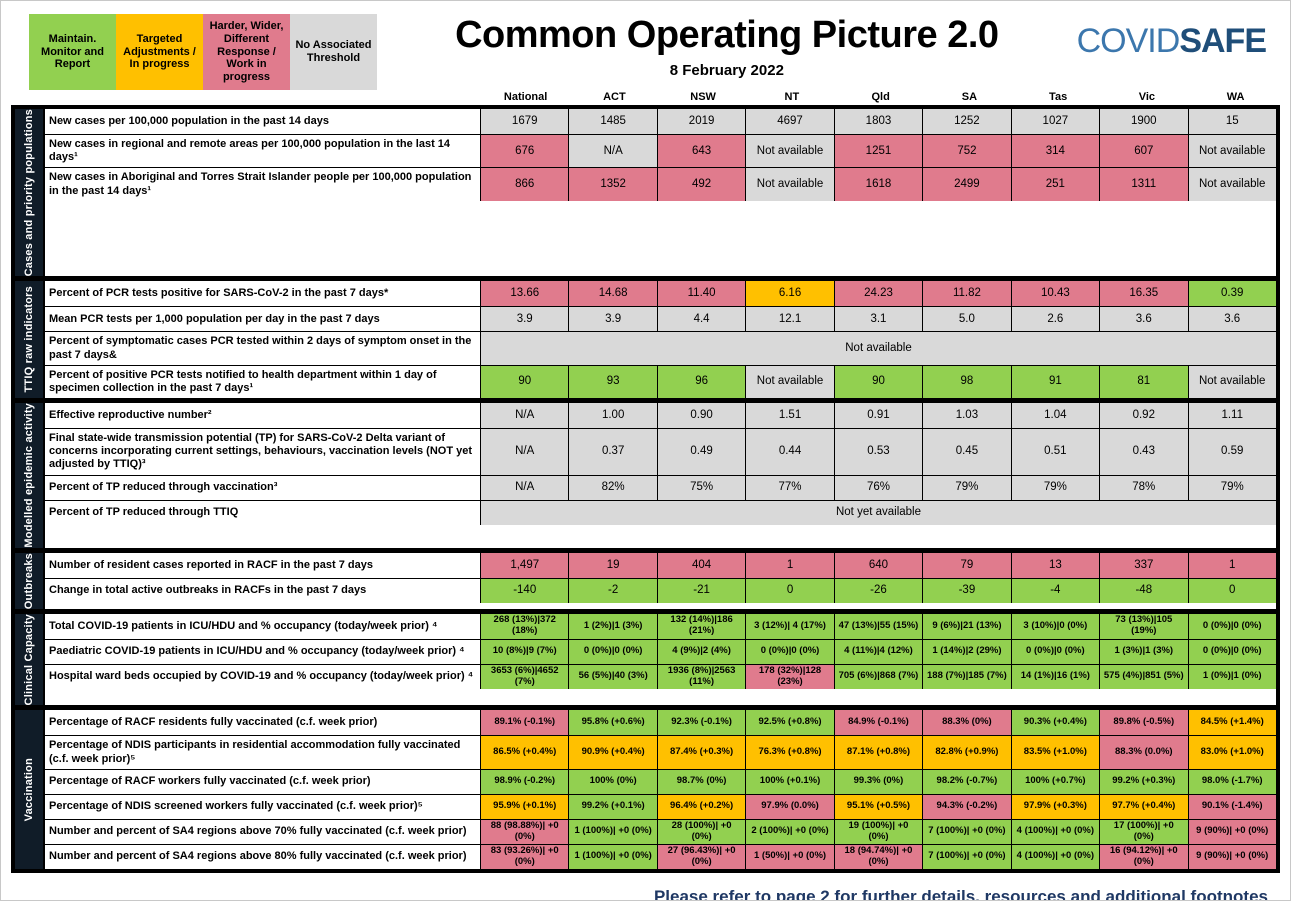 This screenshot has width=1291, height=901. Describe the element at coordinates (1055, 487) in the screenshot. I see `value-cell-tas: 79%` at that location.